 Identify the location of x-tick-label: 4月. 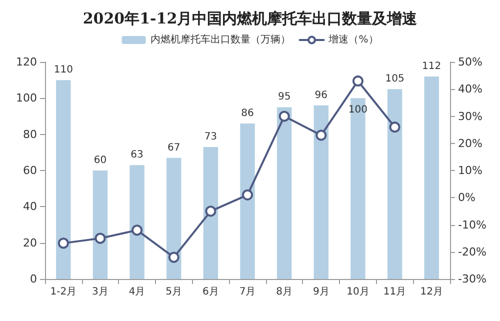
(137, 292).